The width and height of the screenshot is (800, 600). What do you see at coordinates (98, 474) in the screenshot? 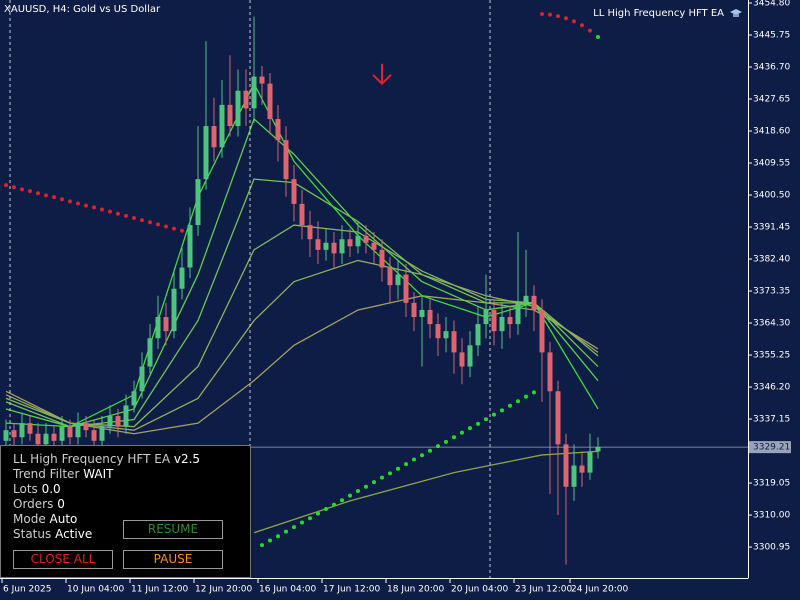
I see `row-value: WAIT` at bounding box center [98, 474].